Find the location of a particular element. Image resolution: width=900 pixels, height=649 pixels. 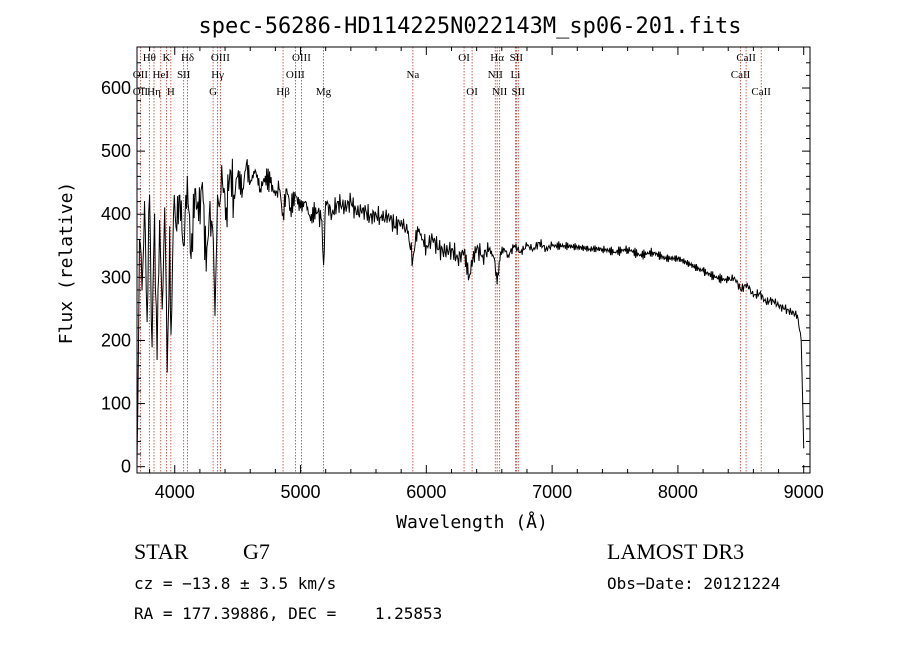

coordinates: RA = 177.39886, DEC = 1.25853 is located at coordinates (288, 613).